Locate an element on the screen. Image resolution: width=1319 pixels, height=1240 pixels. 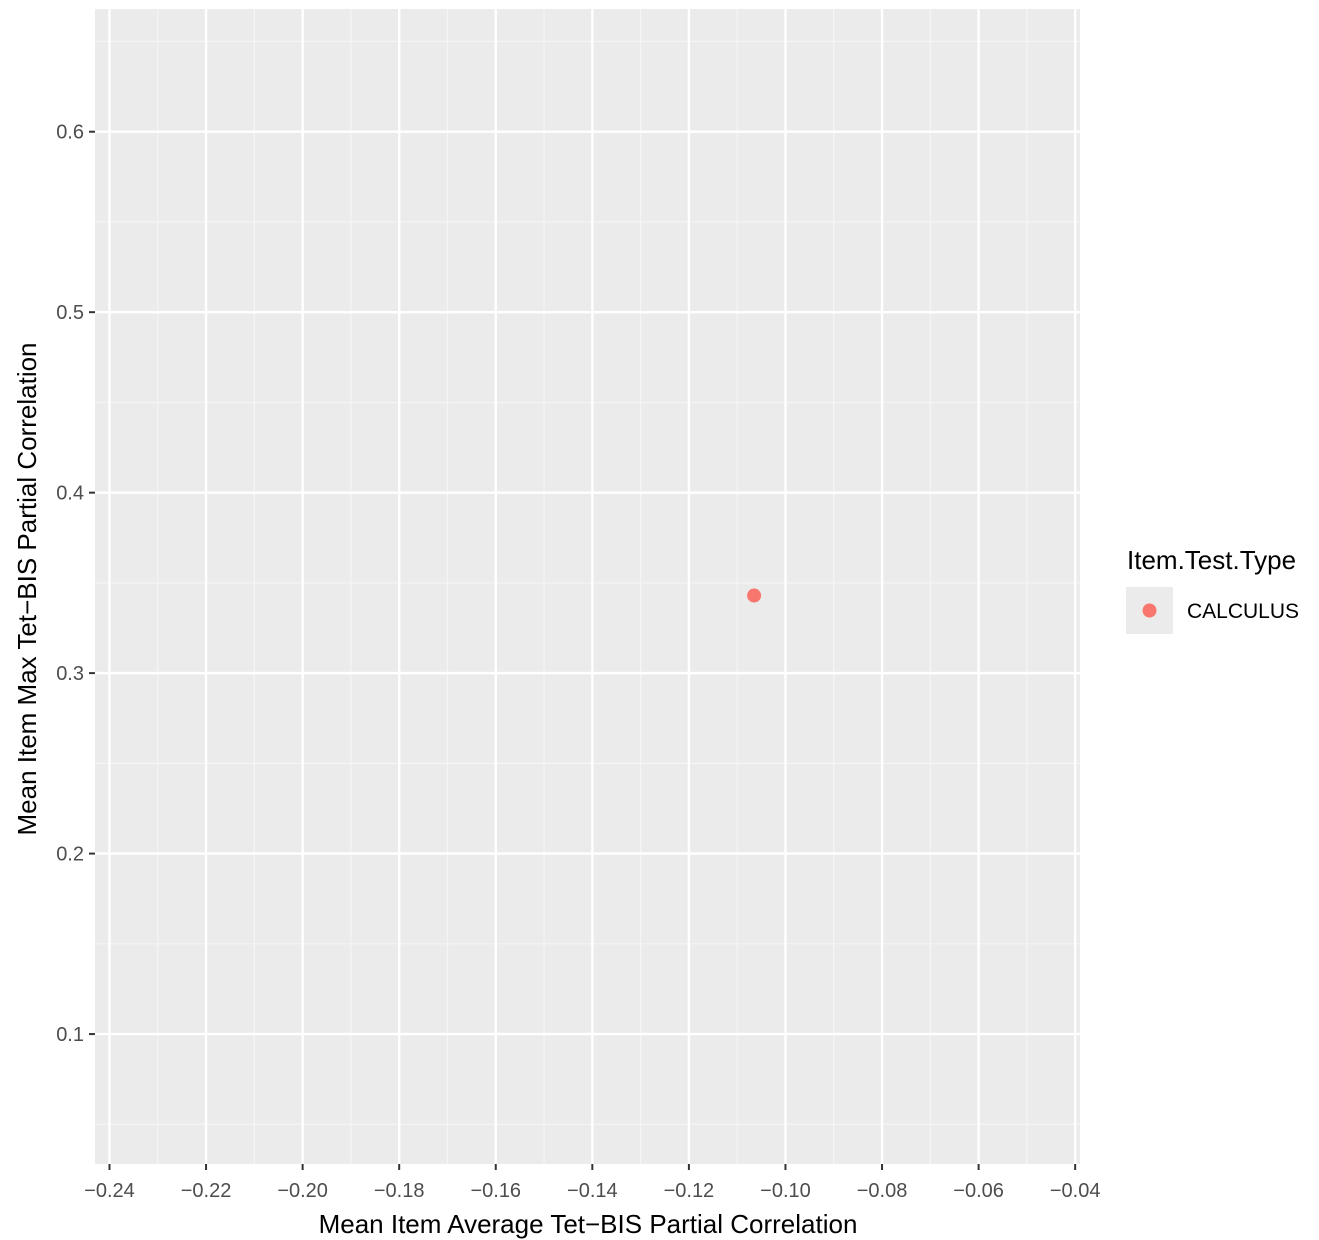
x-tick-label: −0.08 is located at coordinates (882, 1191).